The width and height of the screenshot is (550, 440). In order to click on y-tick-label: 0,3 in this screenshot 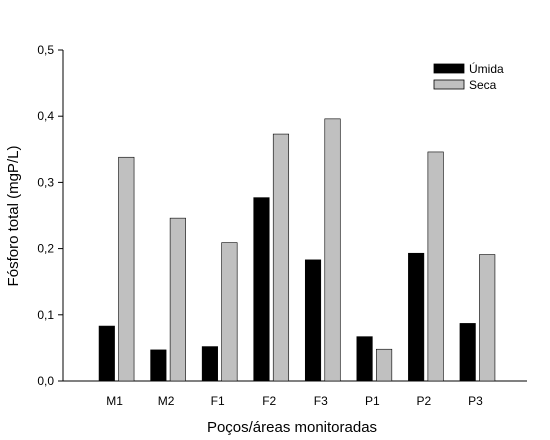, I will do `click(45, 182)`.